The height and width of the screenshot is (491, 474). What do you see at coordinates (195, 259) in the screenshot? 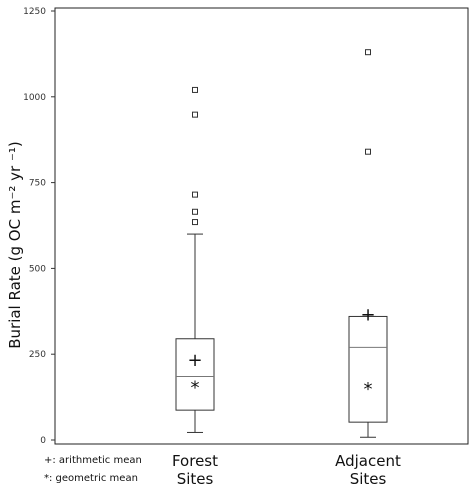
I see `box-forest-sites: +*` at bounding box center [195, 259].